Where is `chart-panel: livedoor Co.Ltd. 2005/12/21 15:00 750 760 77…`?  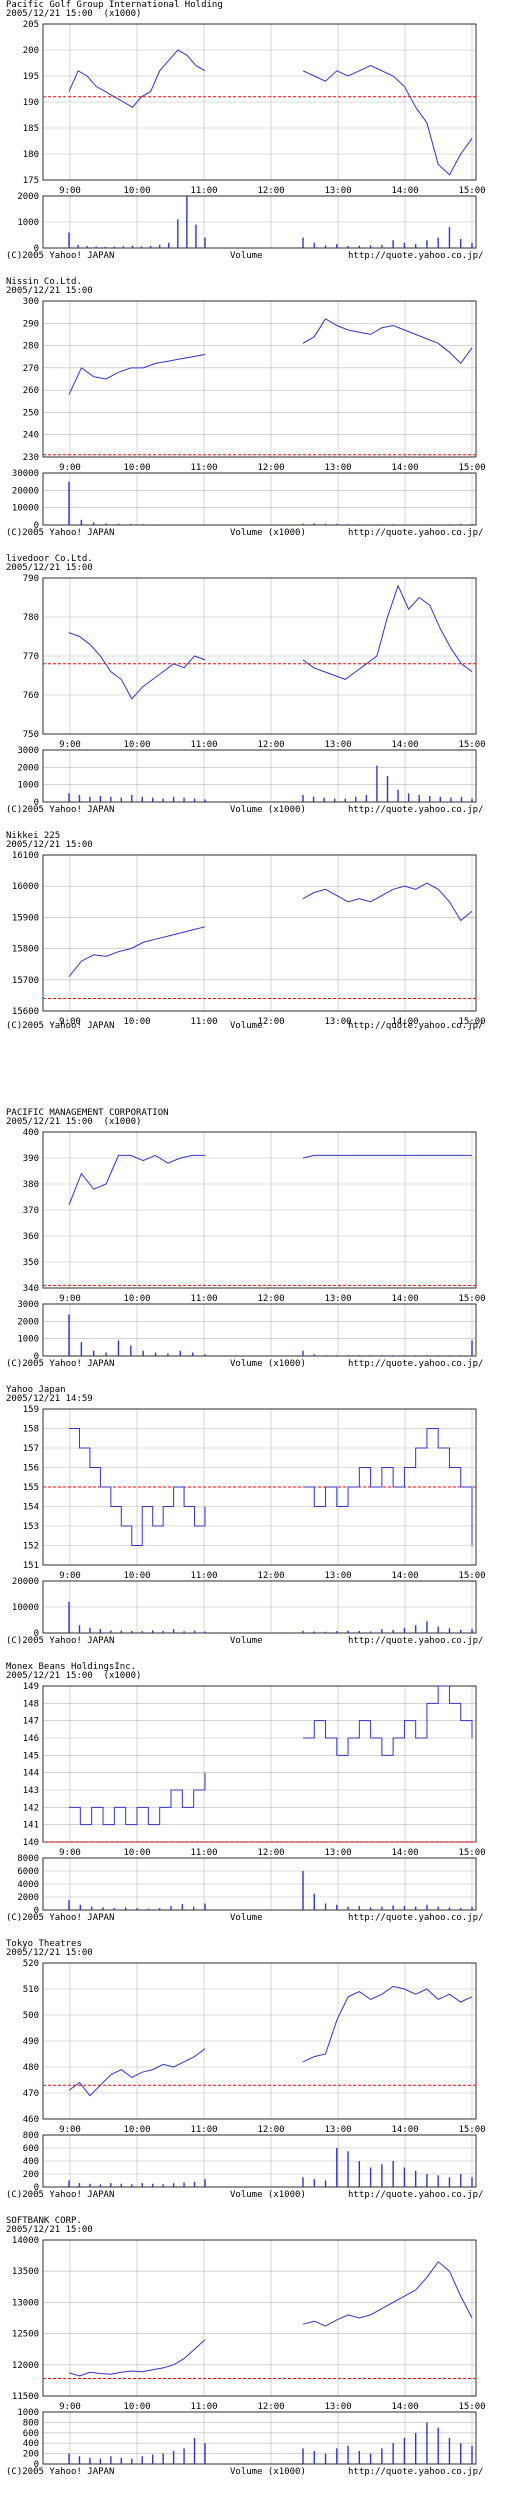 chart-panel: livedoor Co.Ltd. 2005/12/21 15:00 750 760 77… is located at coordinates (256, 692).